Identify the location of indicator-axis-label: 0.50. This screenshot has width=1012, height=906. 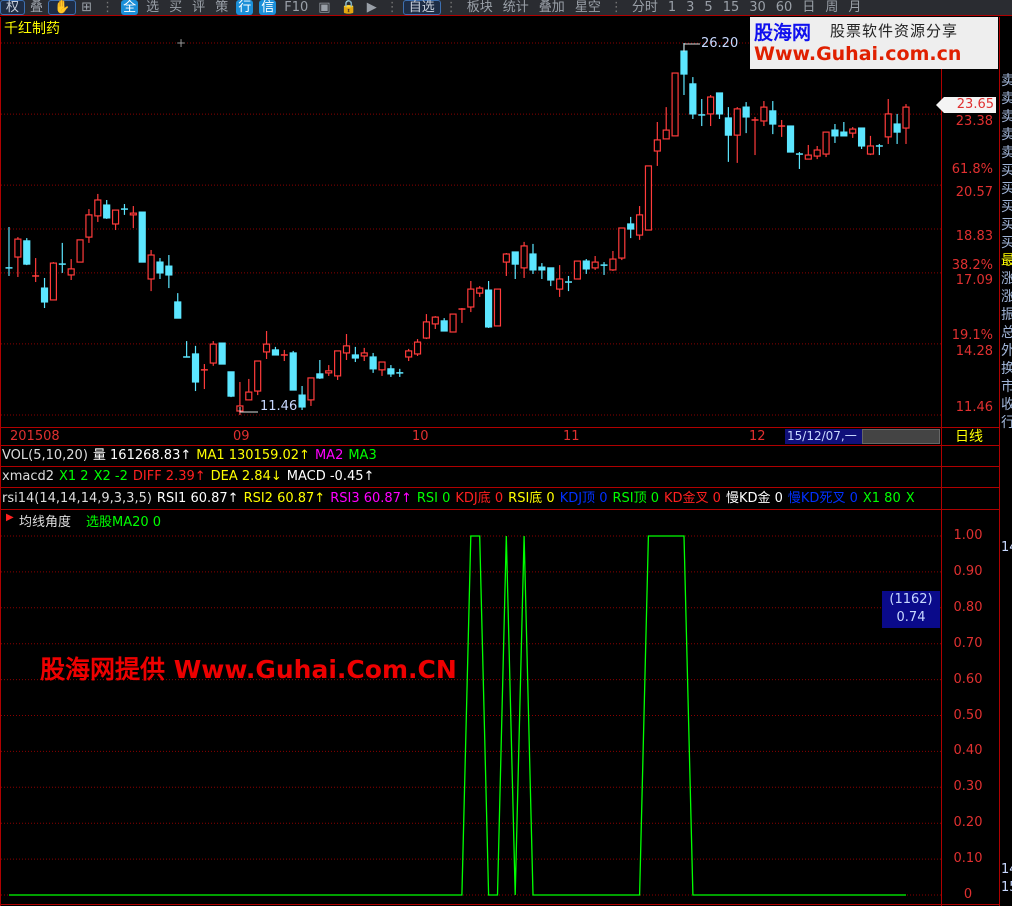
(968, 715).